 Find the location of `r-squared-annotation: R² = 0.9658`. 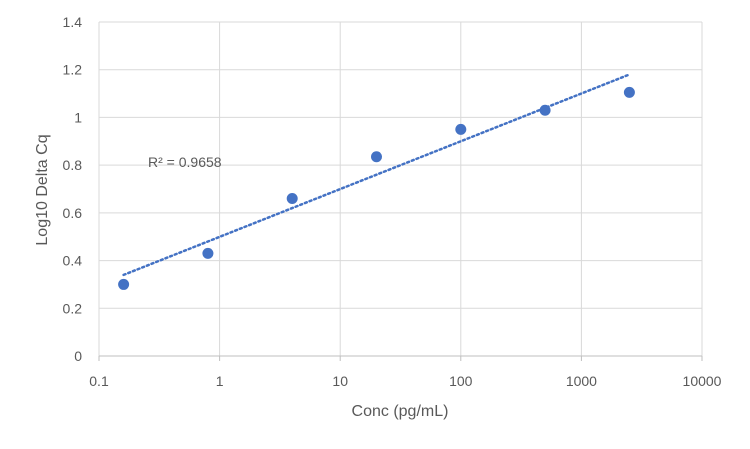

r-squared-annotation: R² = 0.9658 is located at coordinates (185, 162).